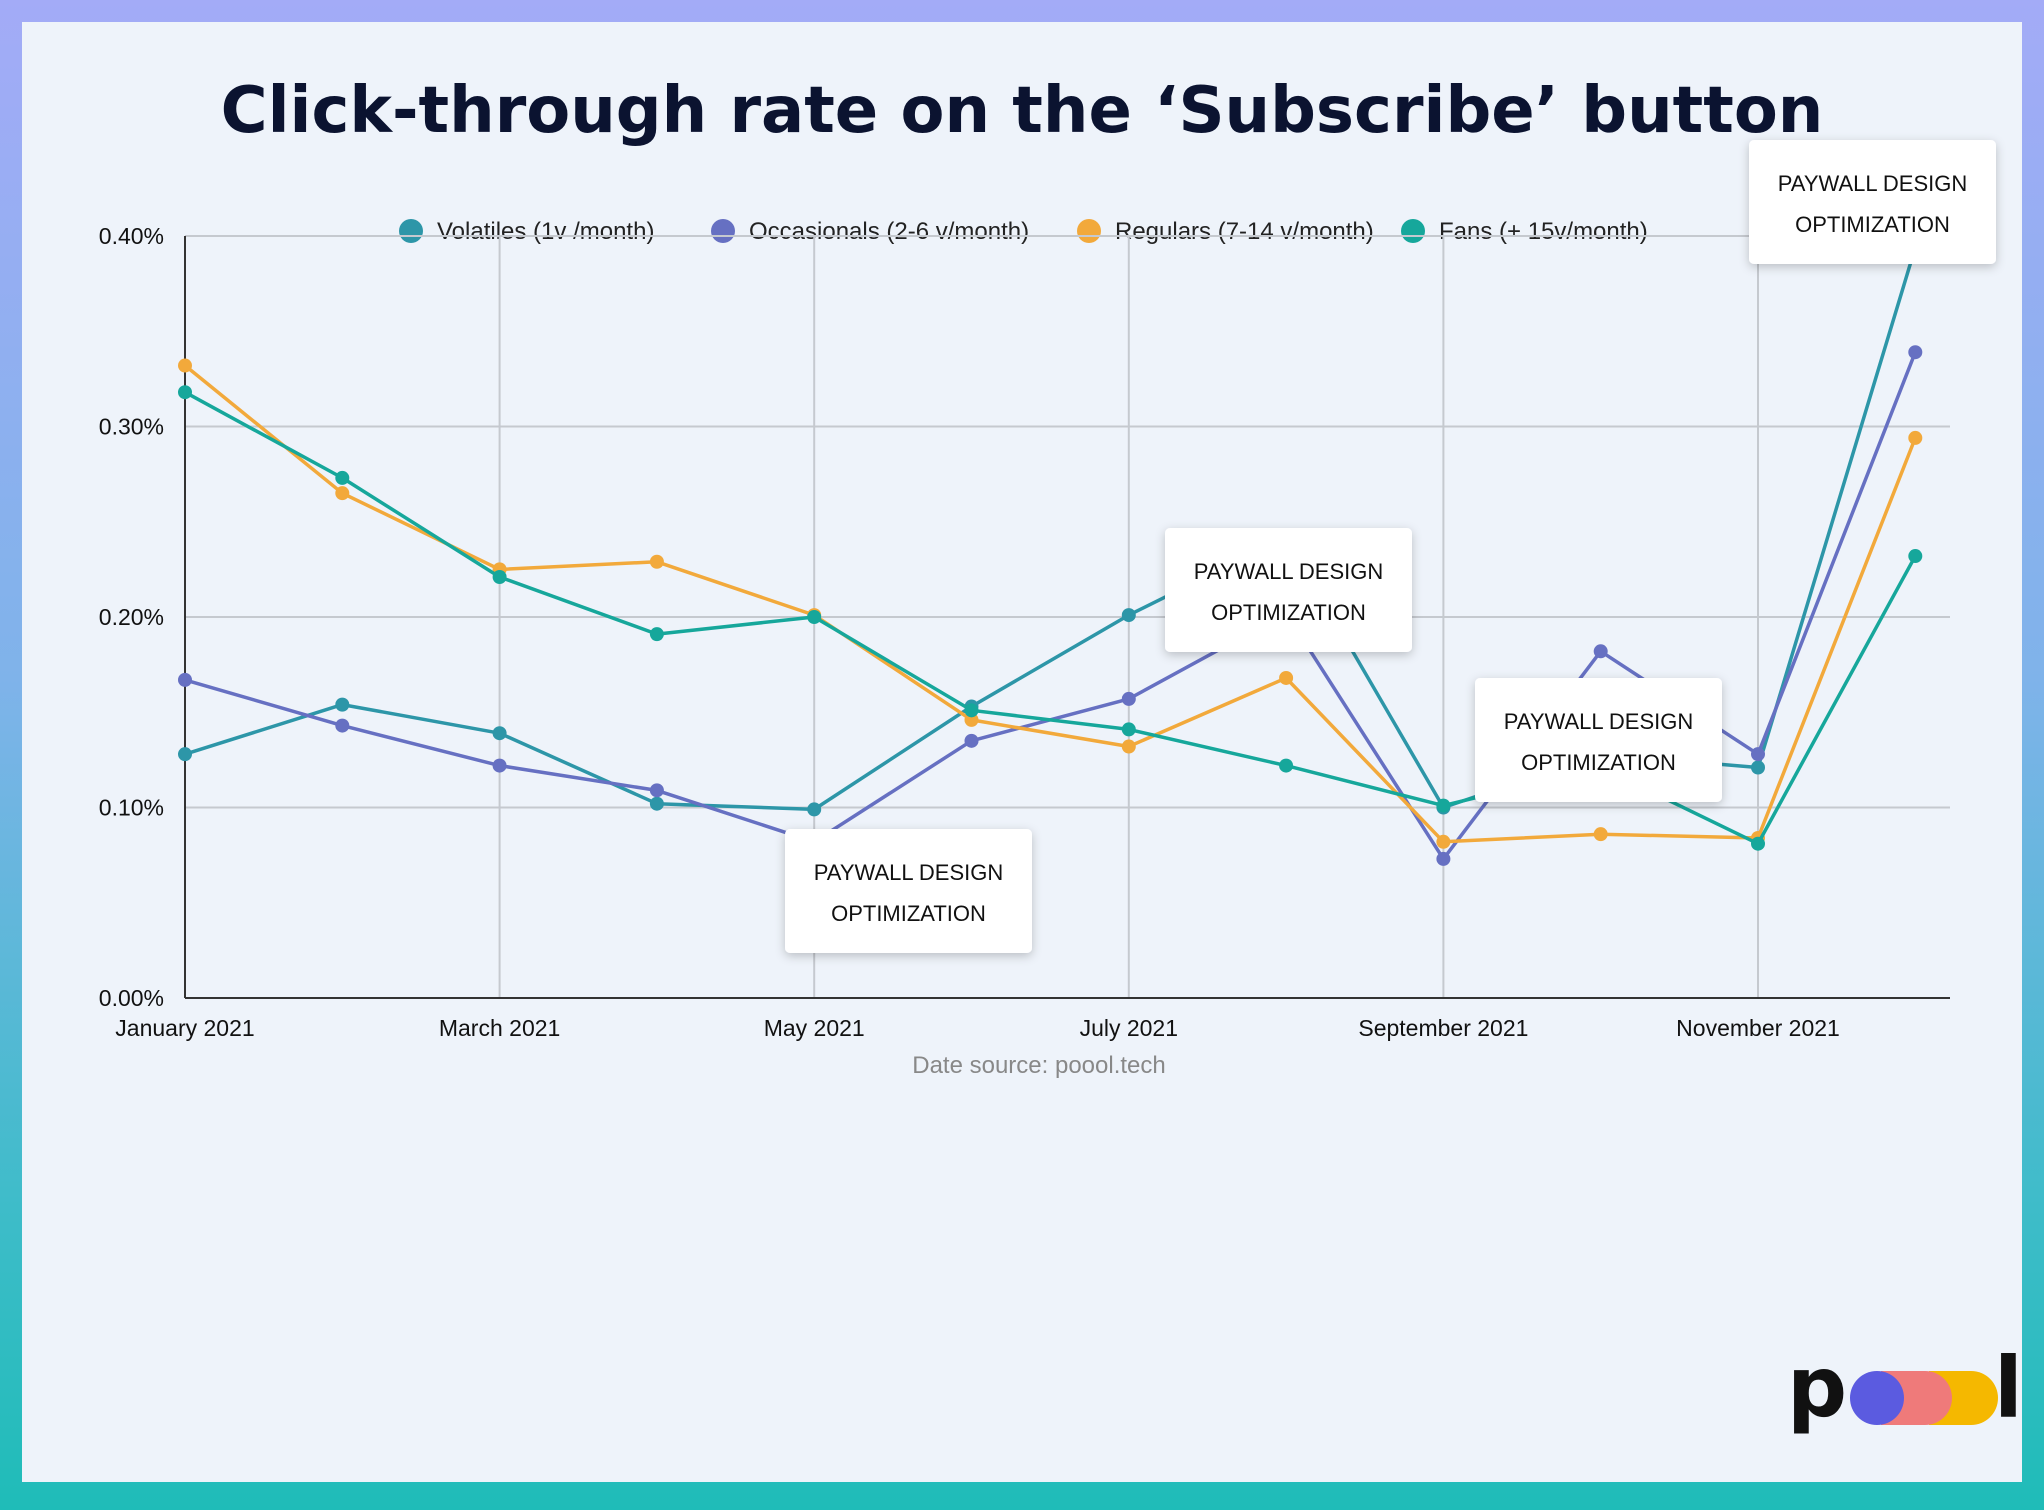  I want to click on x-tick-label: May 2021, so click(814, 1028).